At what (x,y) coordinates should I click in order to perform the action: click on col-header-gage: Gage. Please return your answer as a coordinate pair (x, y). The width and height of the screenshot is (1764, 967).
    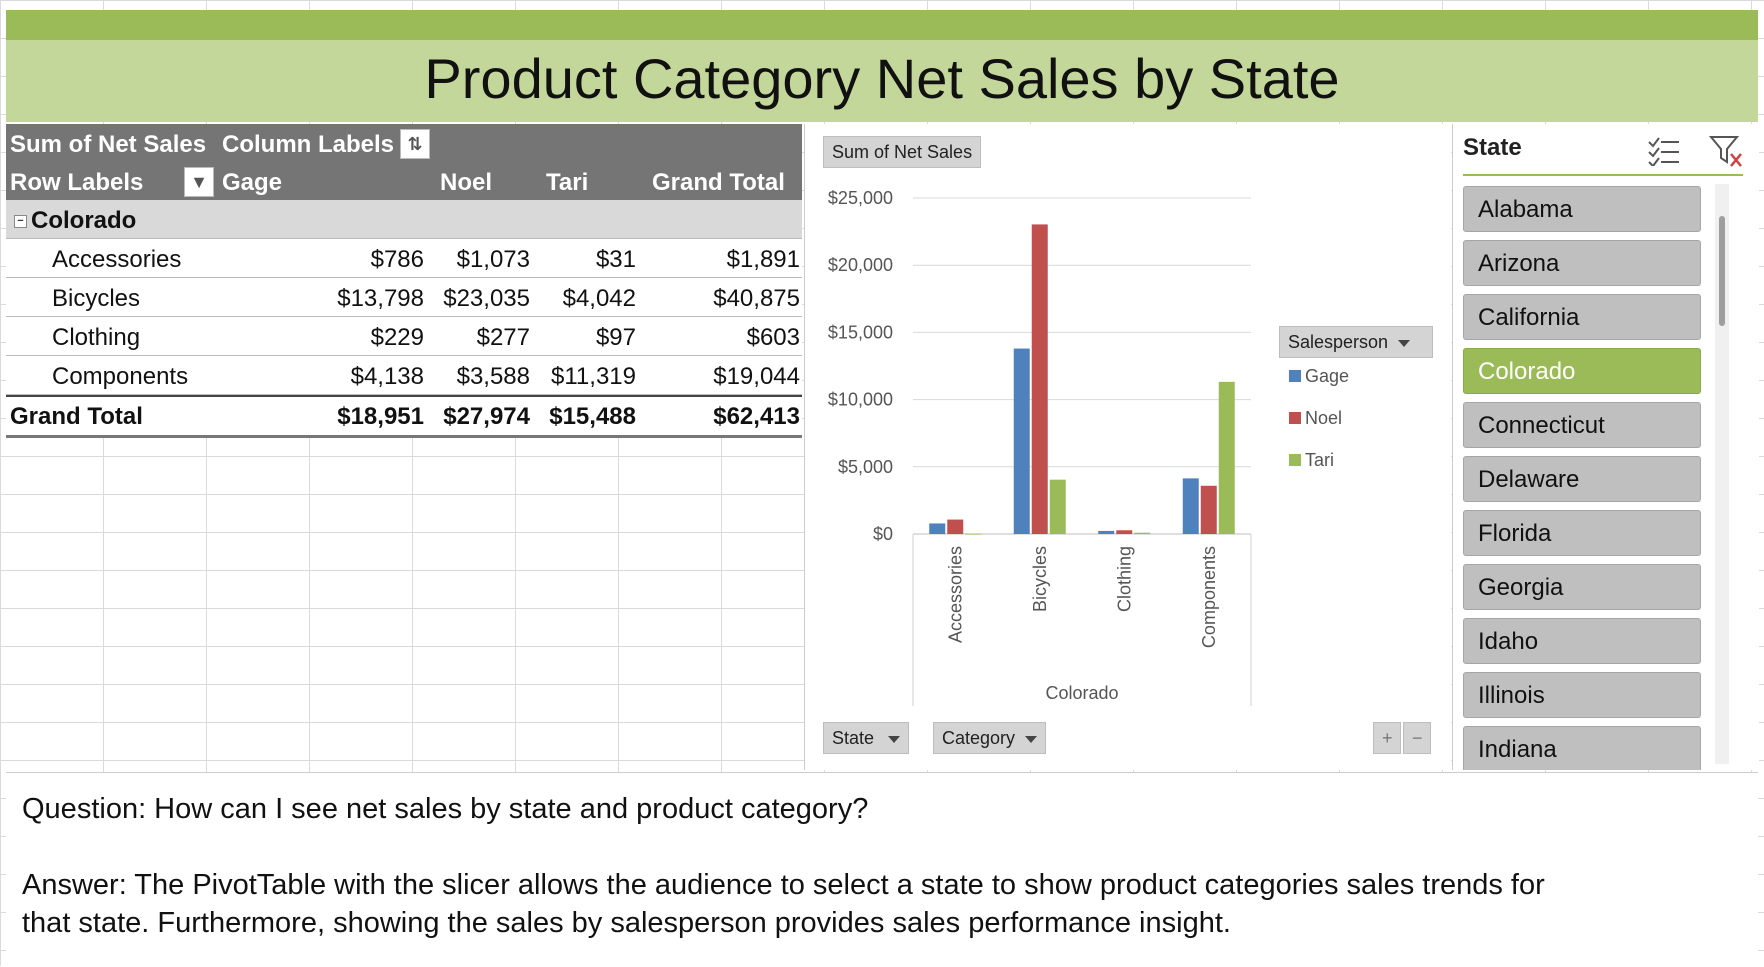
    Looking at the image, I should click on (252, 182).